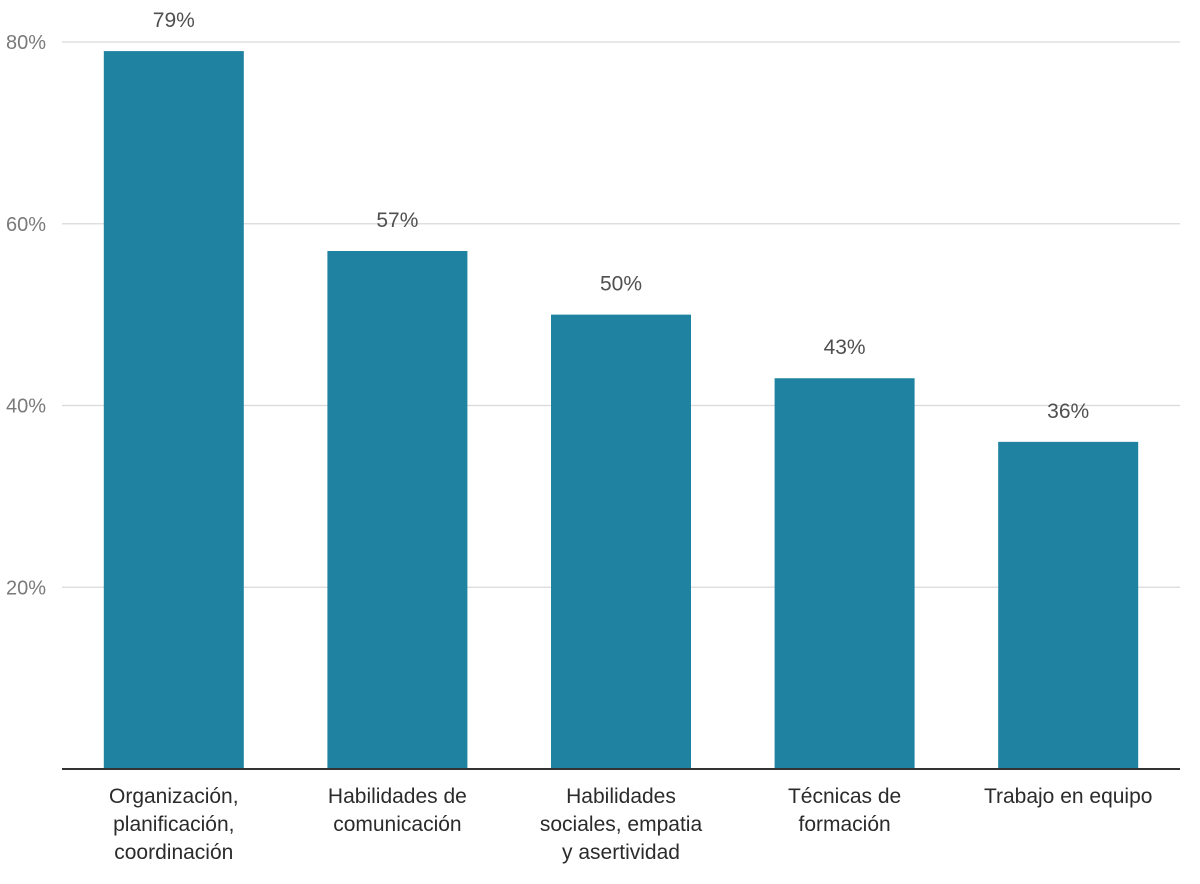  I want to click on x-category-label: Trabajo en equipo, so click(1068, 796).